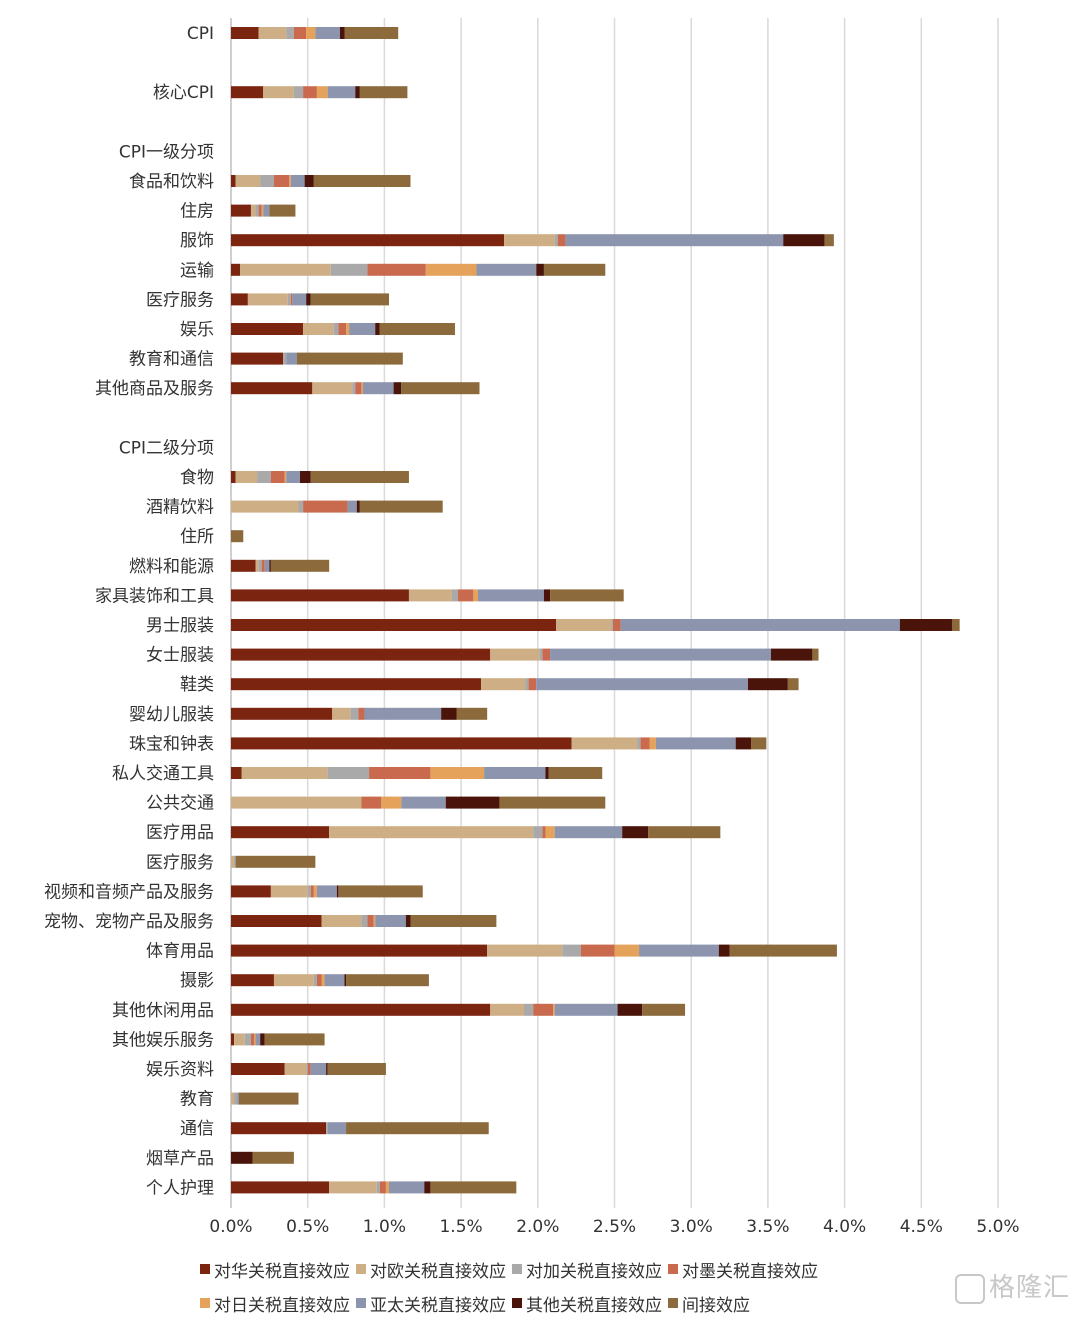 Image resolution: width=1080 pixels, height=1320 pixels. Describe the element at coordinates (129, 922) in the screenshot. I see `row-label: 宠物、宠物产品及服务` at that location.